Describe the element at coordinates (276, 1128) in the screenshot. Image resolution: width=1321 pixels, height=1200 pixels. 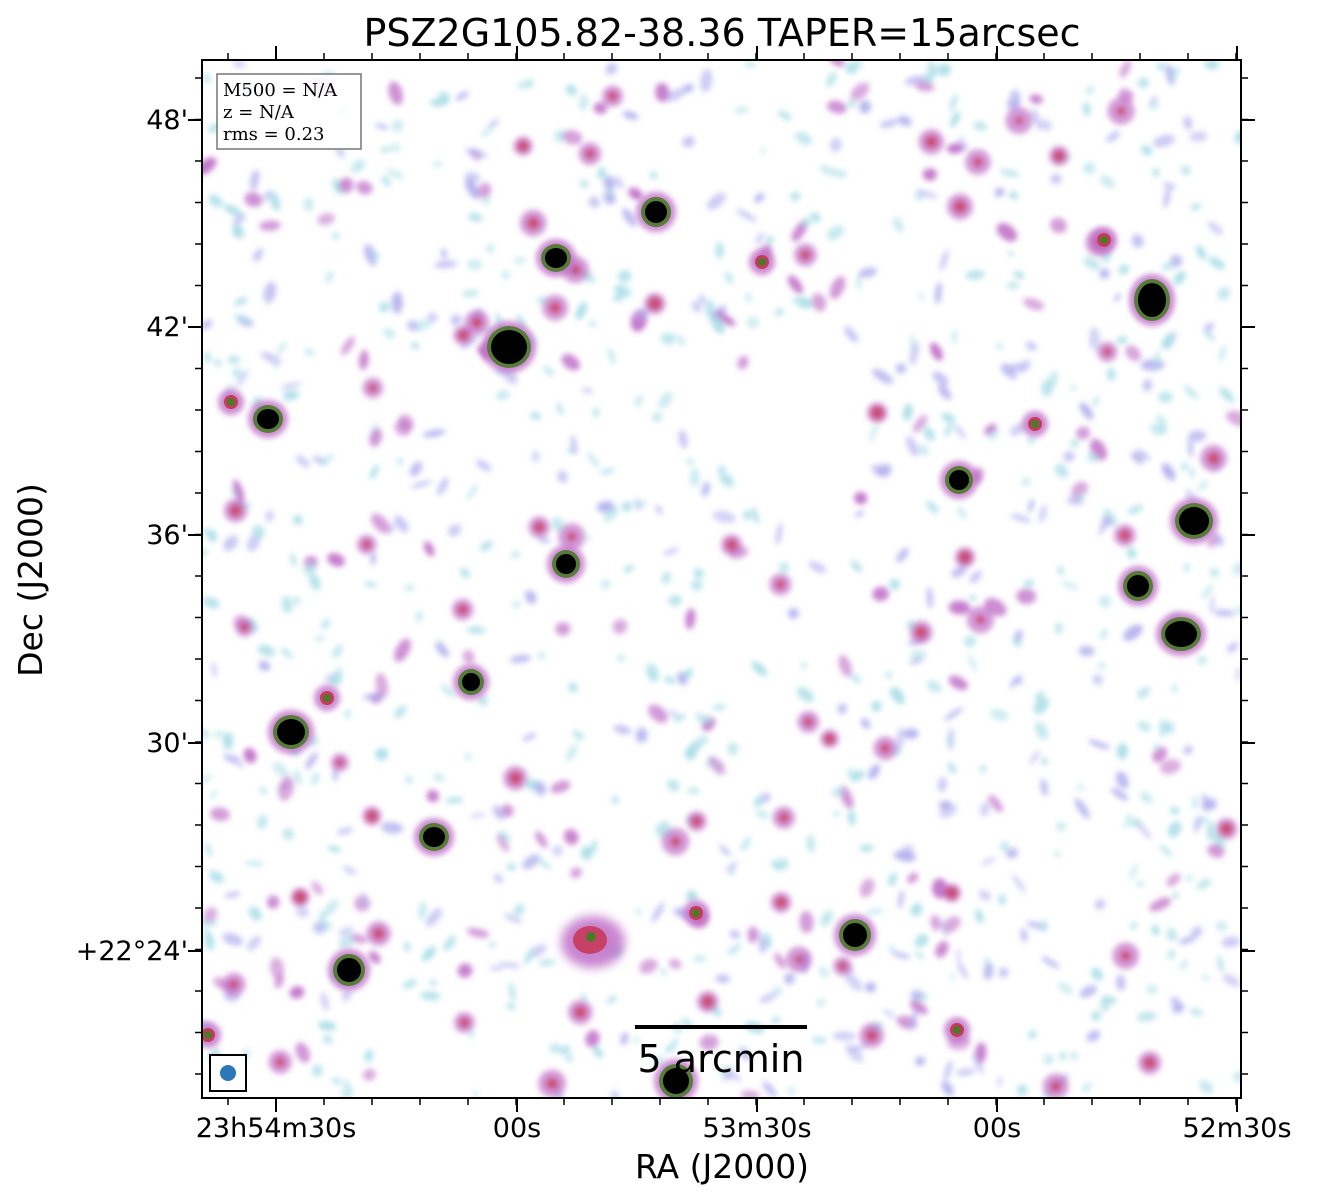
I see `x-tick-label: 23h54m30s` at that location.